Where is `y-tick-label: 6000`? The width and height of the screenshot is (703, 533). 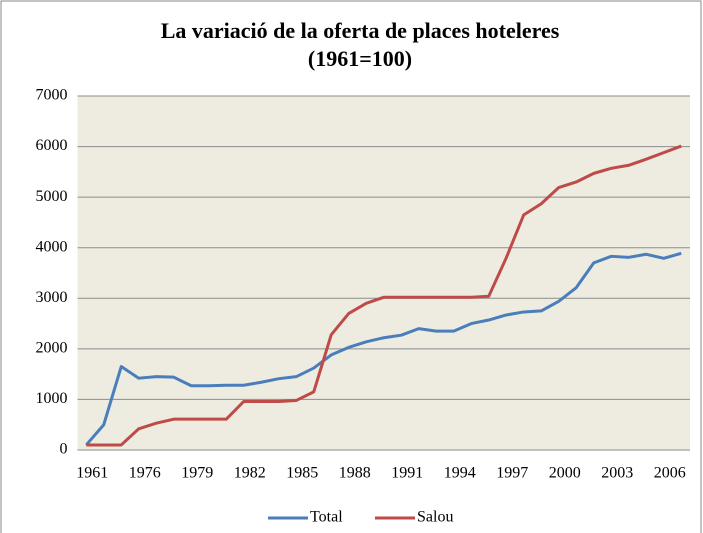
y-tick-label: 6000 is located at coordinates (52, 145).